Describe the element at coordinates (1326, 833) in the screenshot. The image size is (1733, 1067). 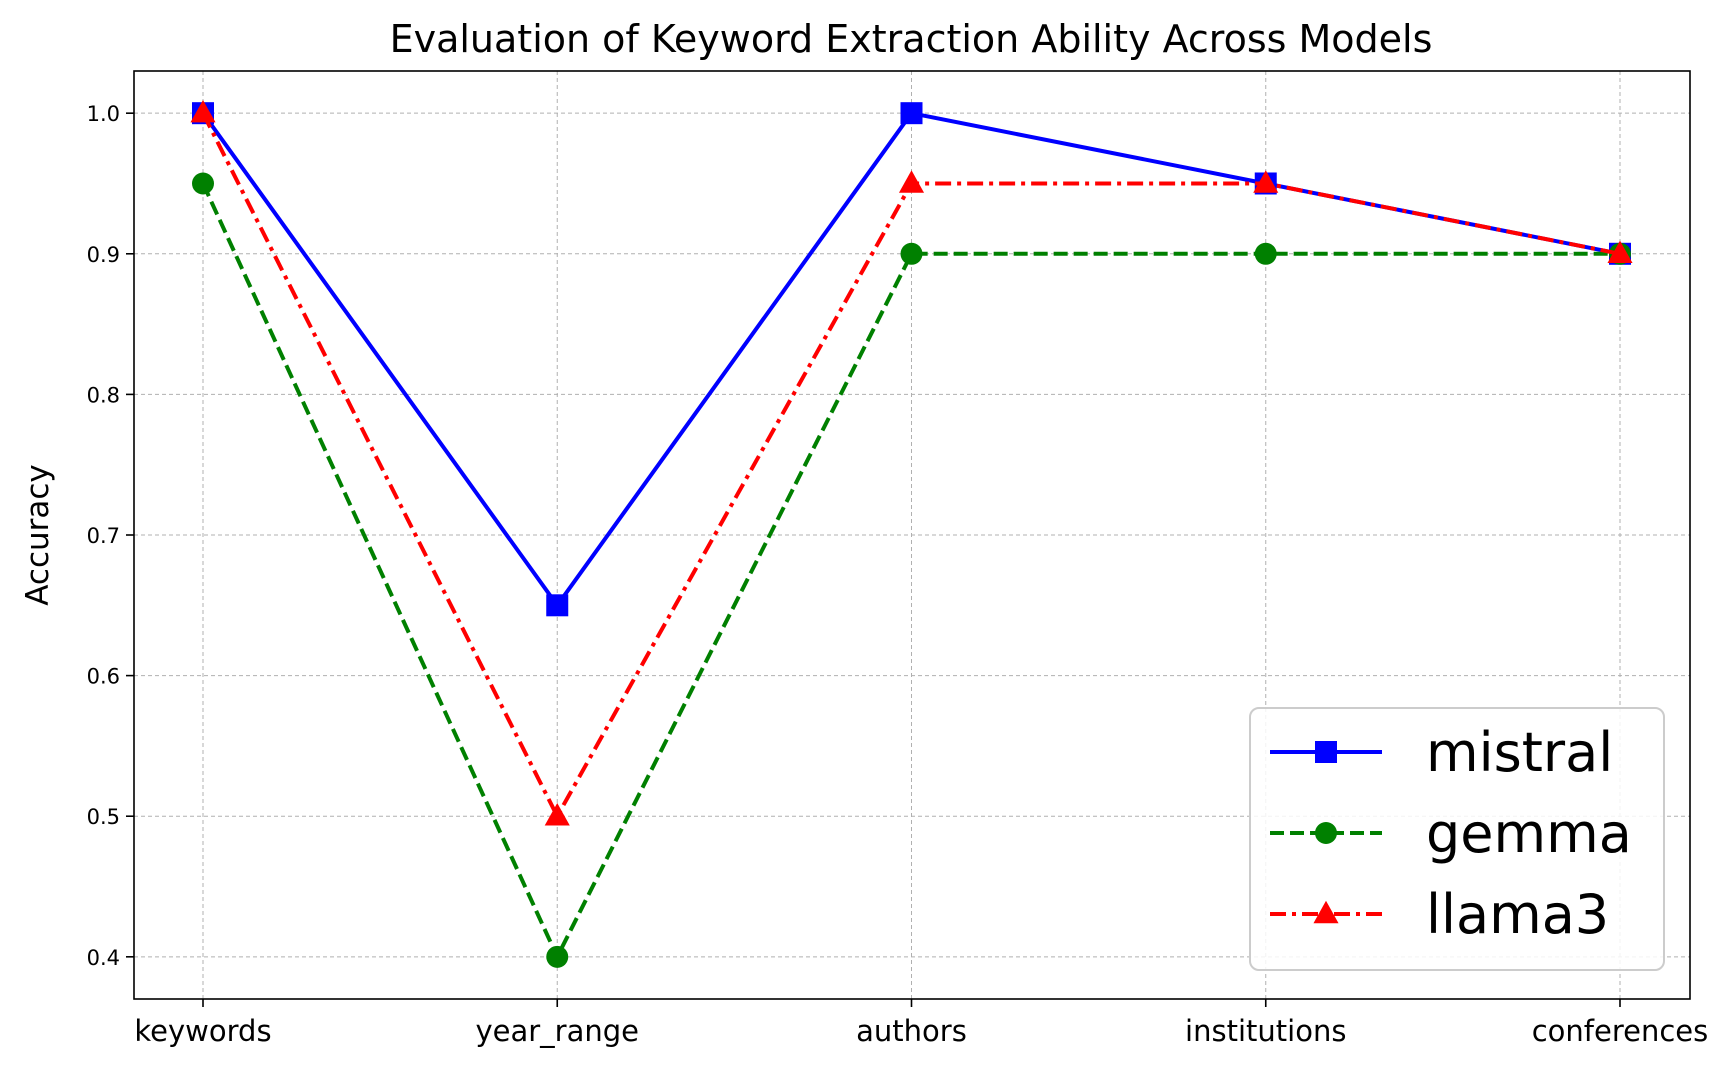
I see `legend-marker-gemma` at that location.